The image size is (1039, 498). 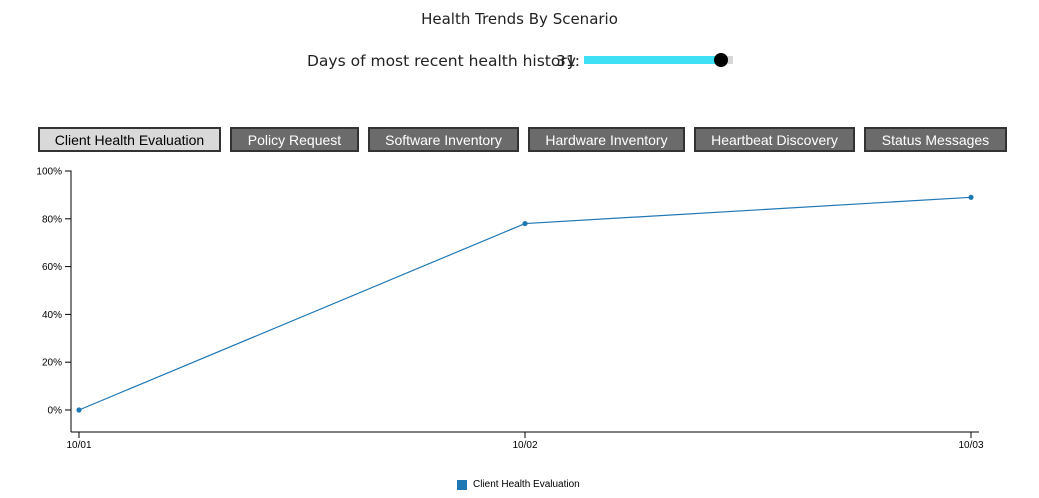 I want to click on tab-policy-request: Policy Request, so click(x=294, y=139).